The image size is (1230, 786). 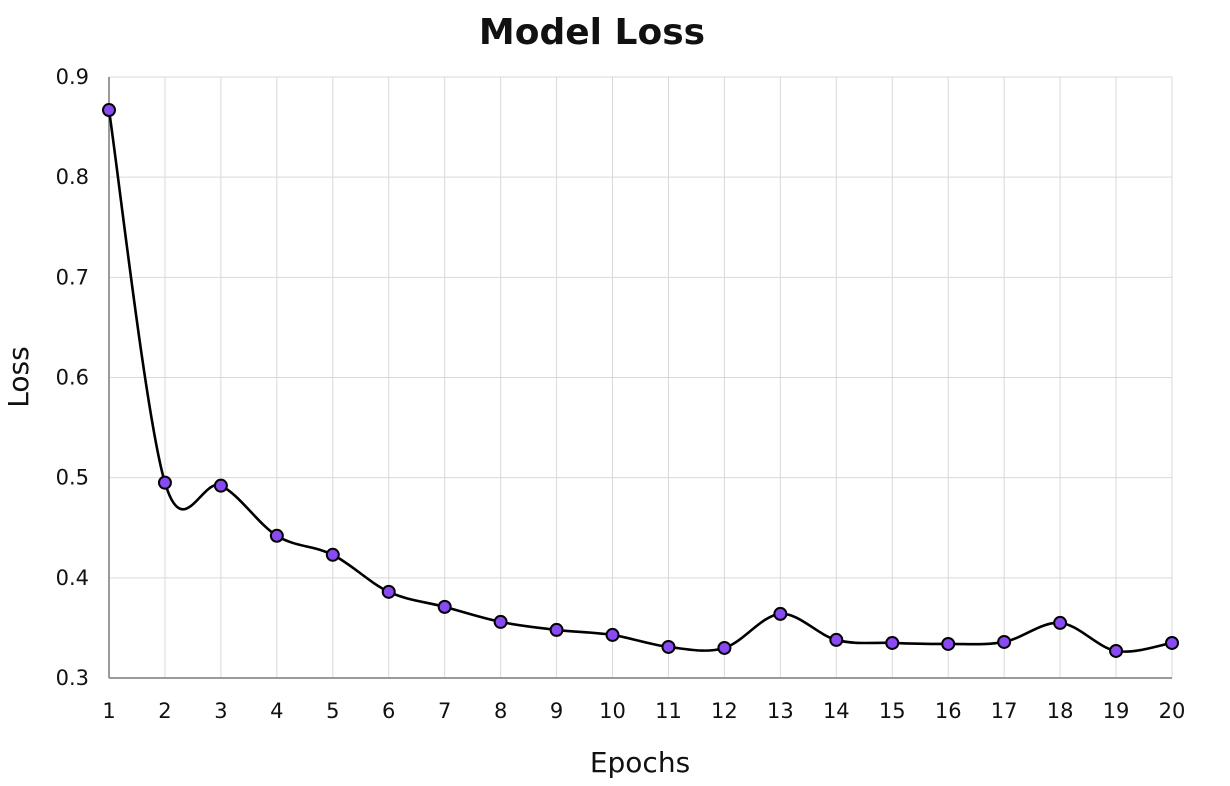 I want to click on x-tick-label: 19, so click(x=1116, y=711).